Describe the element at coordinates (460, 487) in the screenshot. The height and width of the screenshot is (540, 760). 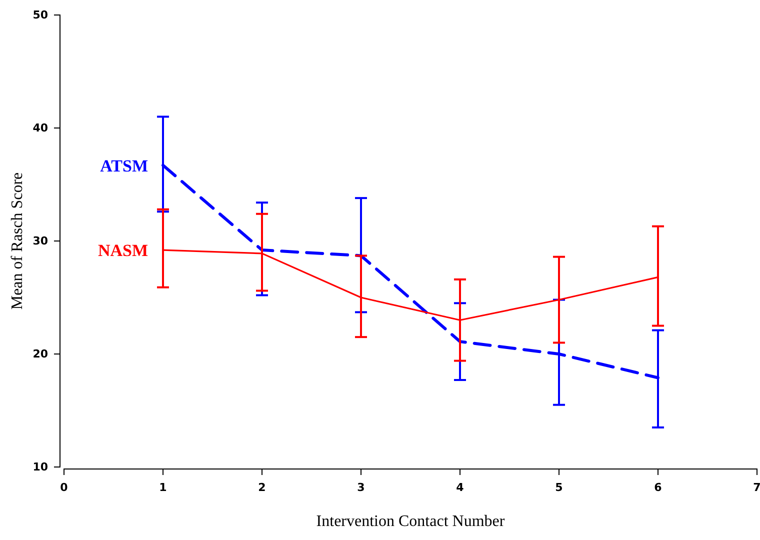
I see `x-tick-label: 4` at that location.